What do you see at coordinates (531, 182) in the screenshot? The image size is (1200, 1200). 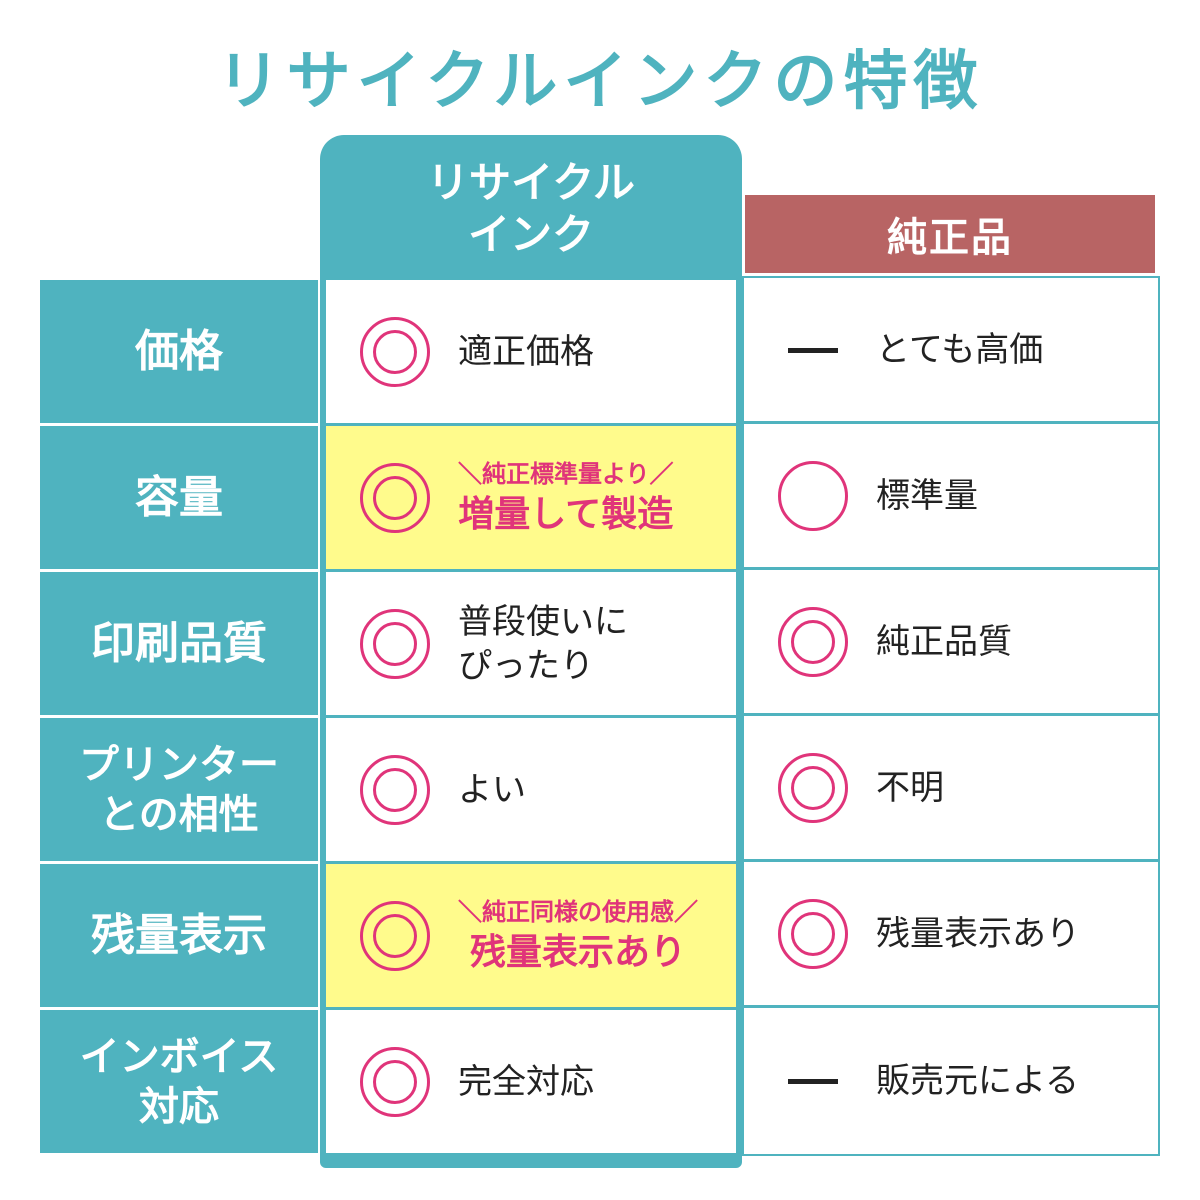 I see `header-line: リサイクル` at bounding box center [531, 182].